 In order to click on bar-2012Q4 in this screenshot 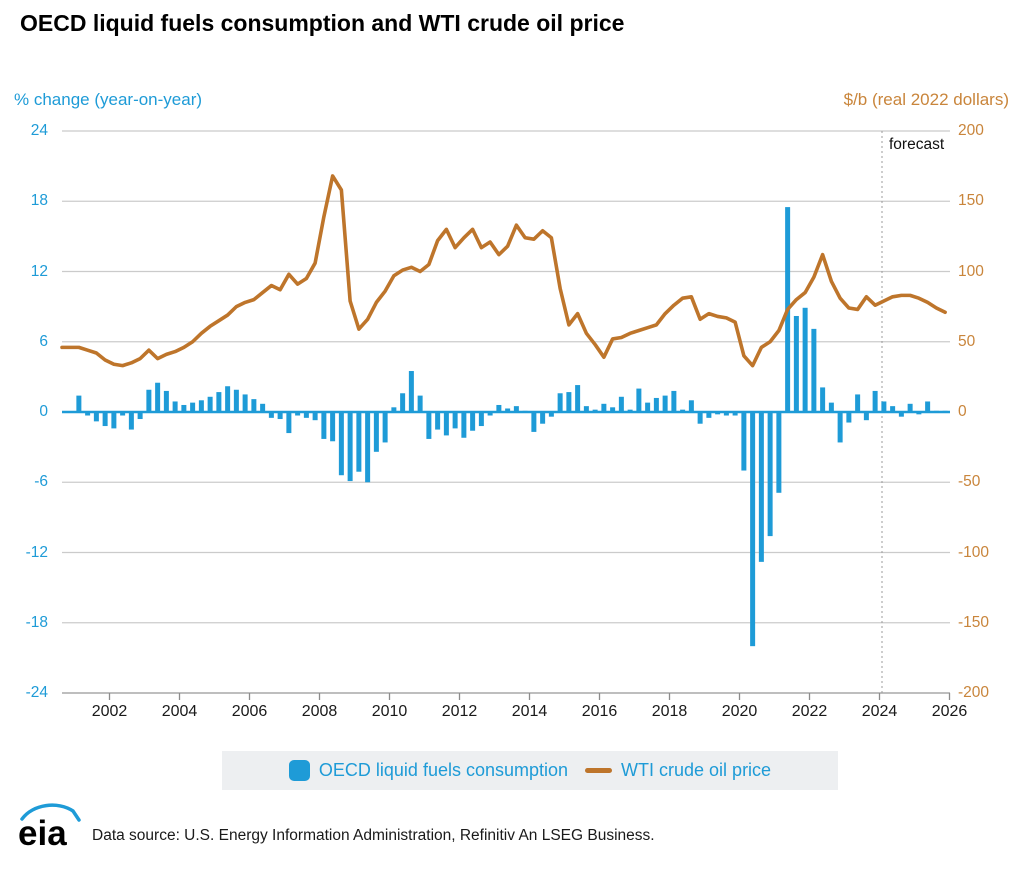, I will do `click(490, 414)`.